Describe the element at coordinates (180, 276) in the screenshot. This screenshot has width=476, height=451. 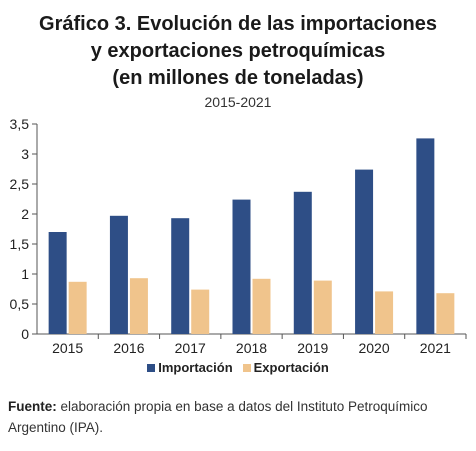
I see `bar-importación-2017` at that location.